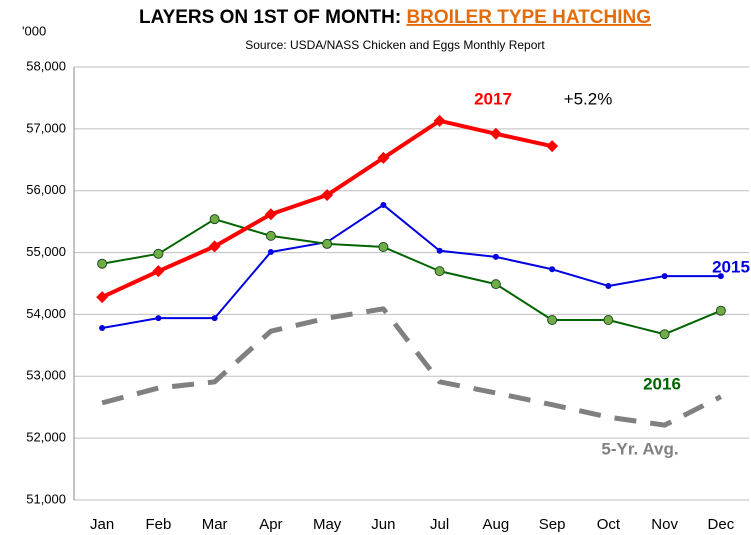 Image resolution: width=751 pixels, height=535 pixels. I want to click on x-tick-label: Jan, so click(102, 524).